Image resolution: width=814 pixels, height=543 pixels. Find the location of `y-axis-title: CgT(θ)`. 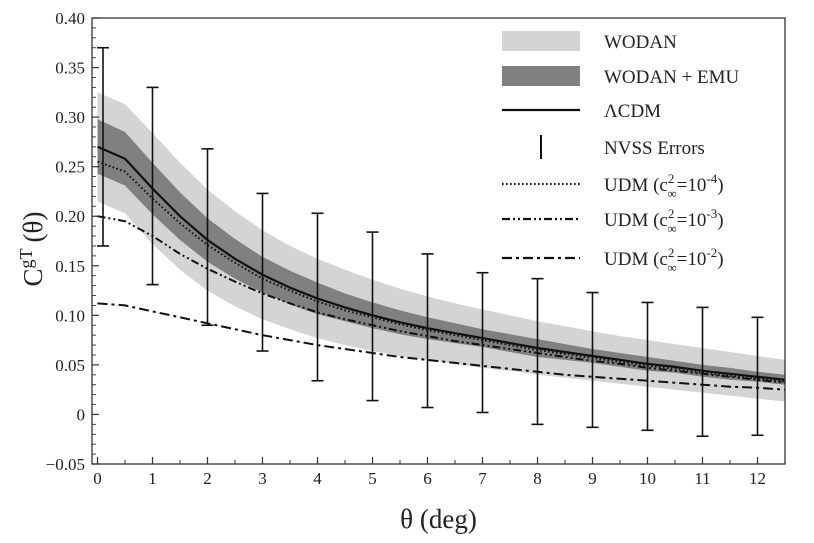

y-axis-title: CgT(θ) is located at coordinates (32, 249).